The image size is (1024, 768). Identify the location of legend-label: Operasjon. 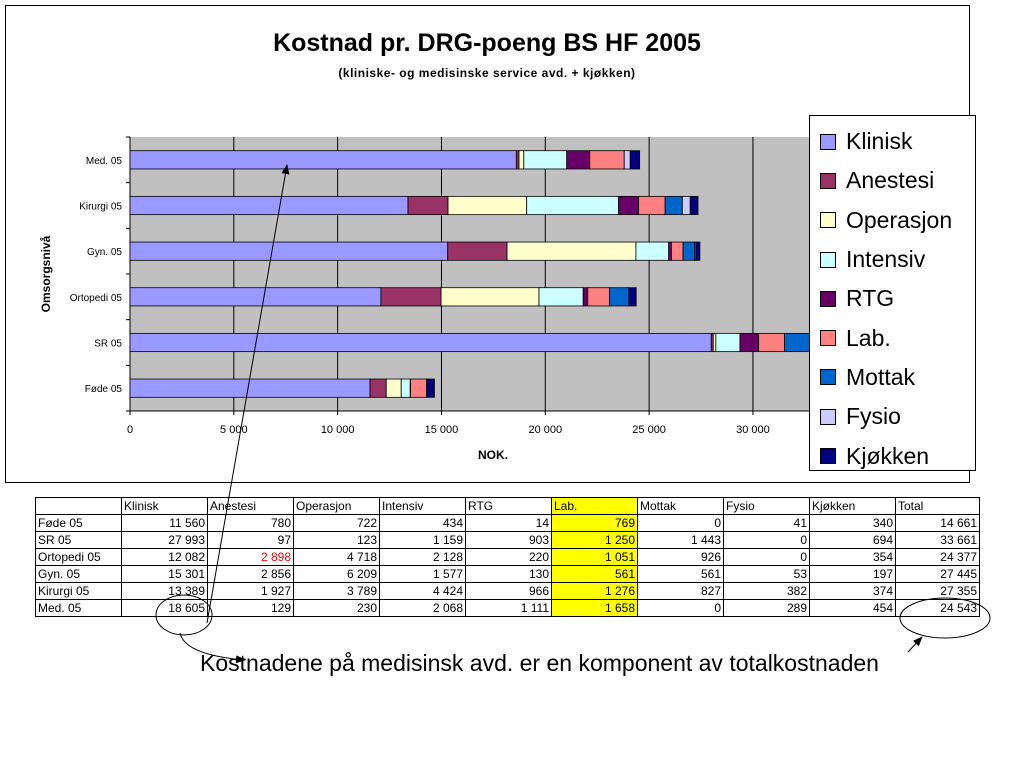
(899, 219).